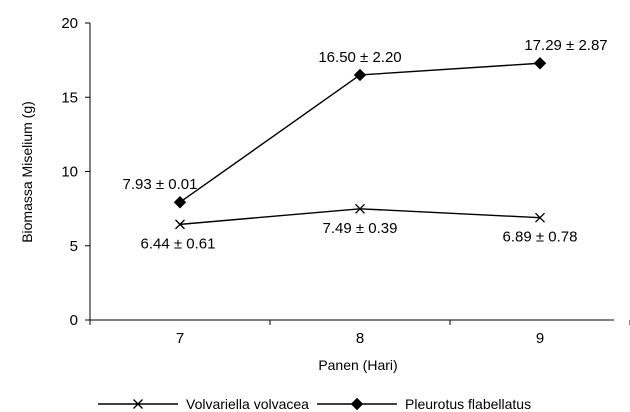  What do you see at coordinates (468, 404) in the screenshot?
I see `legend-label: Pleurotus flabellatus` at bounding box center [468, 404].